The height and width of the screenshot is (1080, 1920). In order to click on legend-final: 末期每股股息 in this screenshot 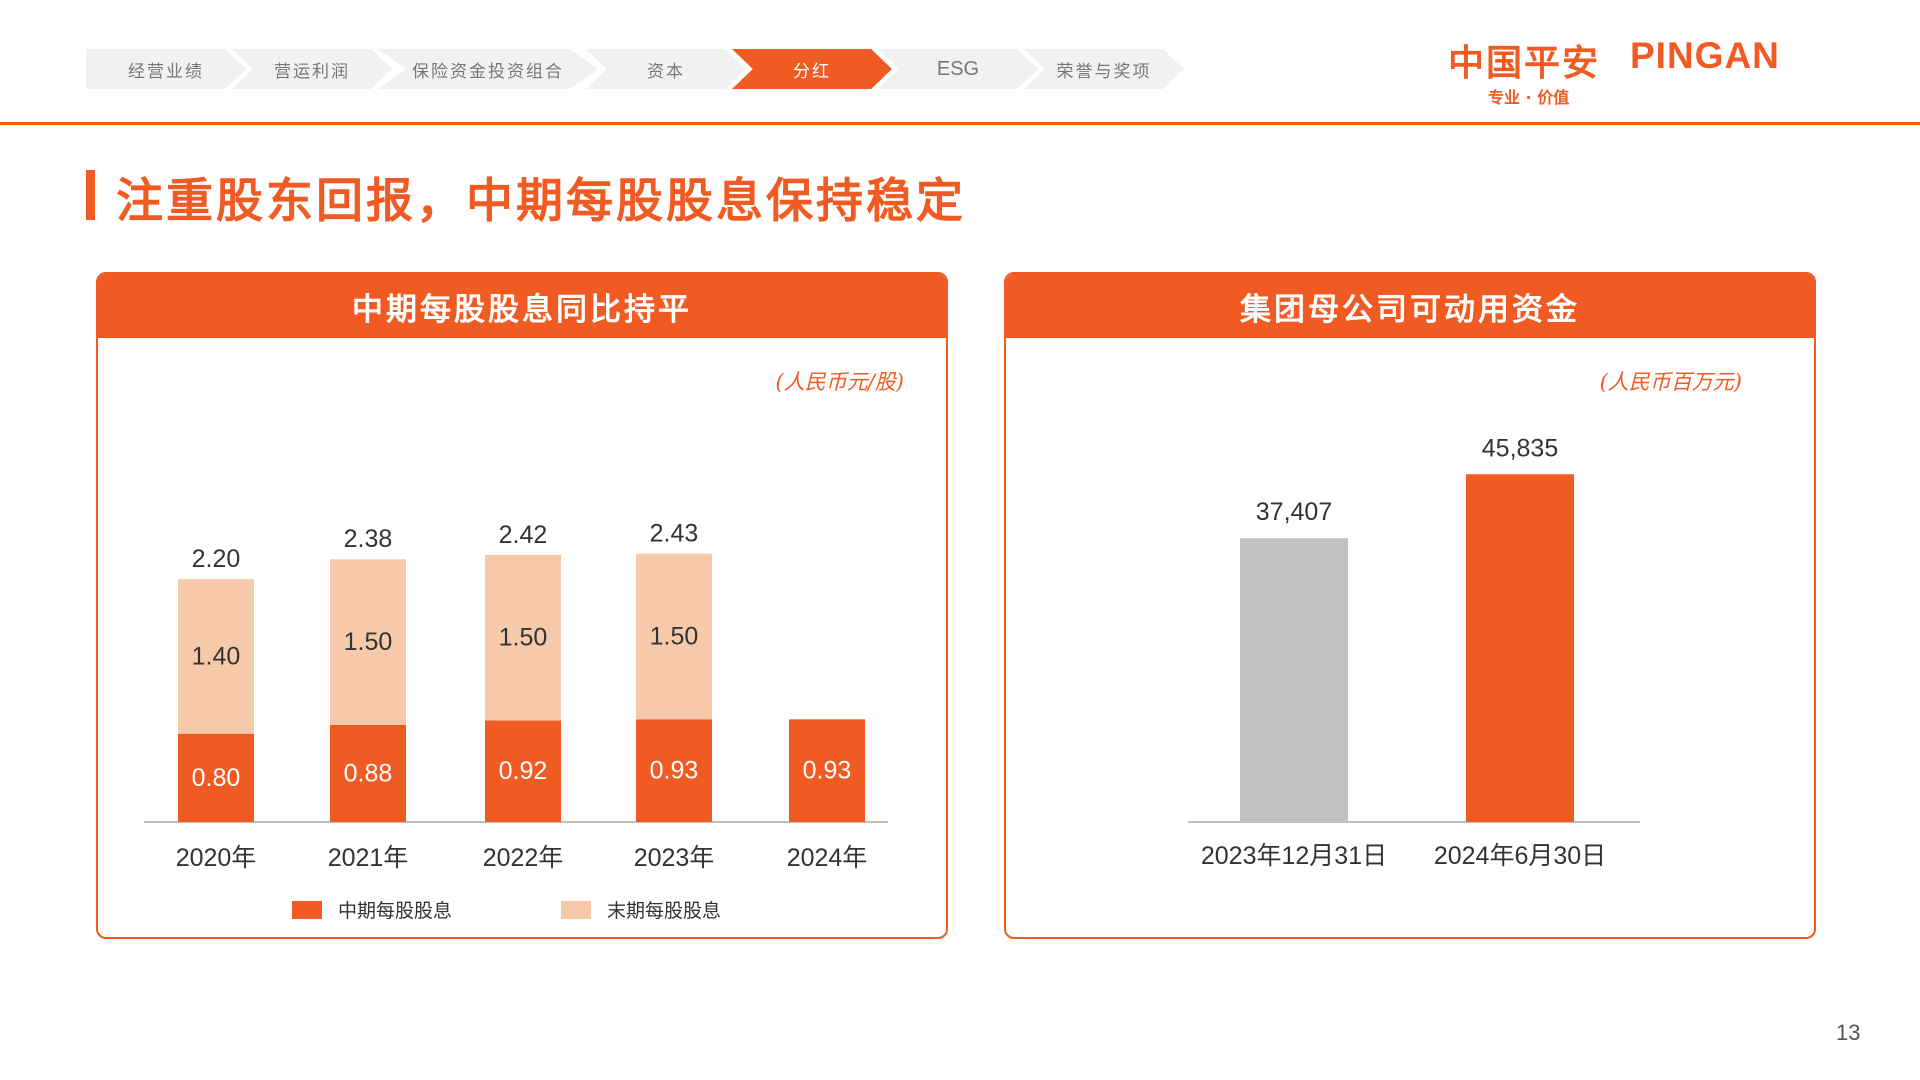, I will do `click(641, 909)`.